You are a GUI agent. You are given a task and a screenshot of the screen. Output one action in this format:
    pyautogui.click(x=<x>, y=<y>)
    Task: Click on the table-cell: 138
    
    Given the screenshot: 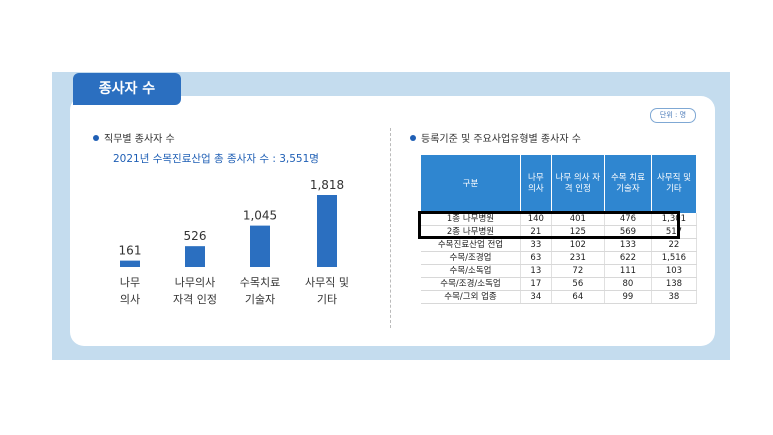 What is the action you would take?
    pyautogui.click(x=674, y=284)
    